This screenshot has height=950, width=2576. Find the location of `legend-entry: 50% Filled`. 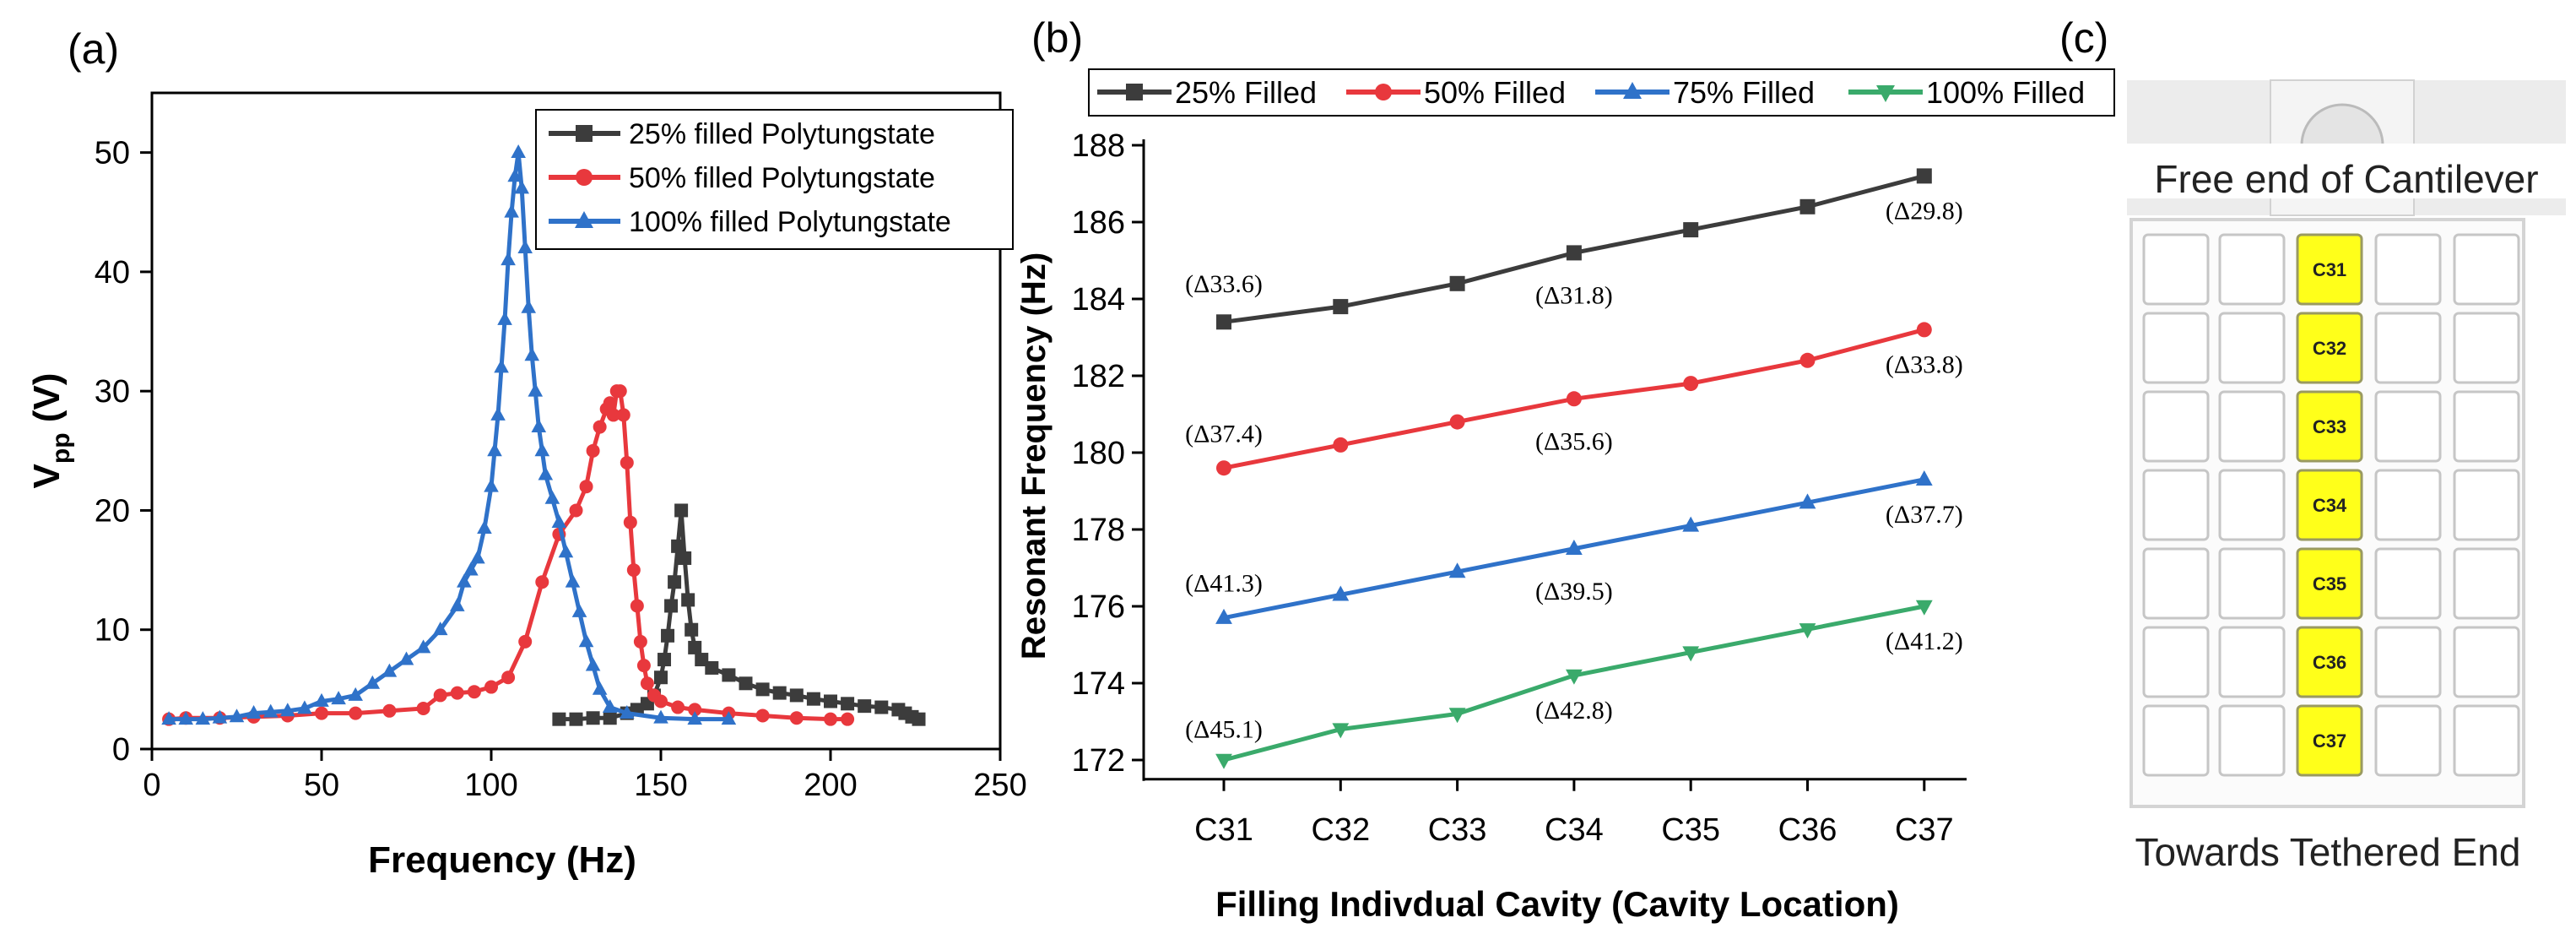

legend-entry: 50% Filled is located at coordinates (1456, 92).